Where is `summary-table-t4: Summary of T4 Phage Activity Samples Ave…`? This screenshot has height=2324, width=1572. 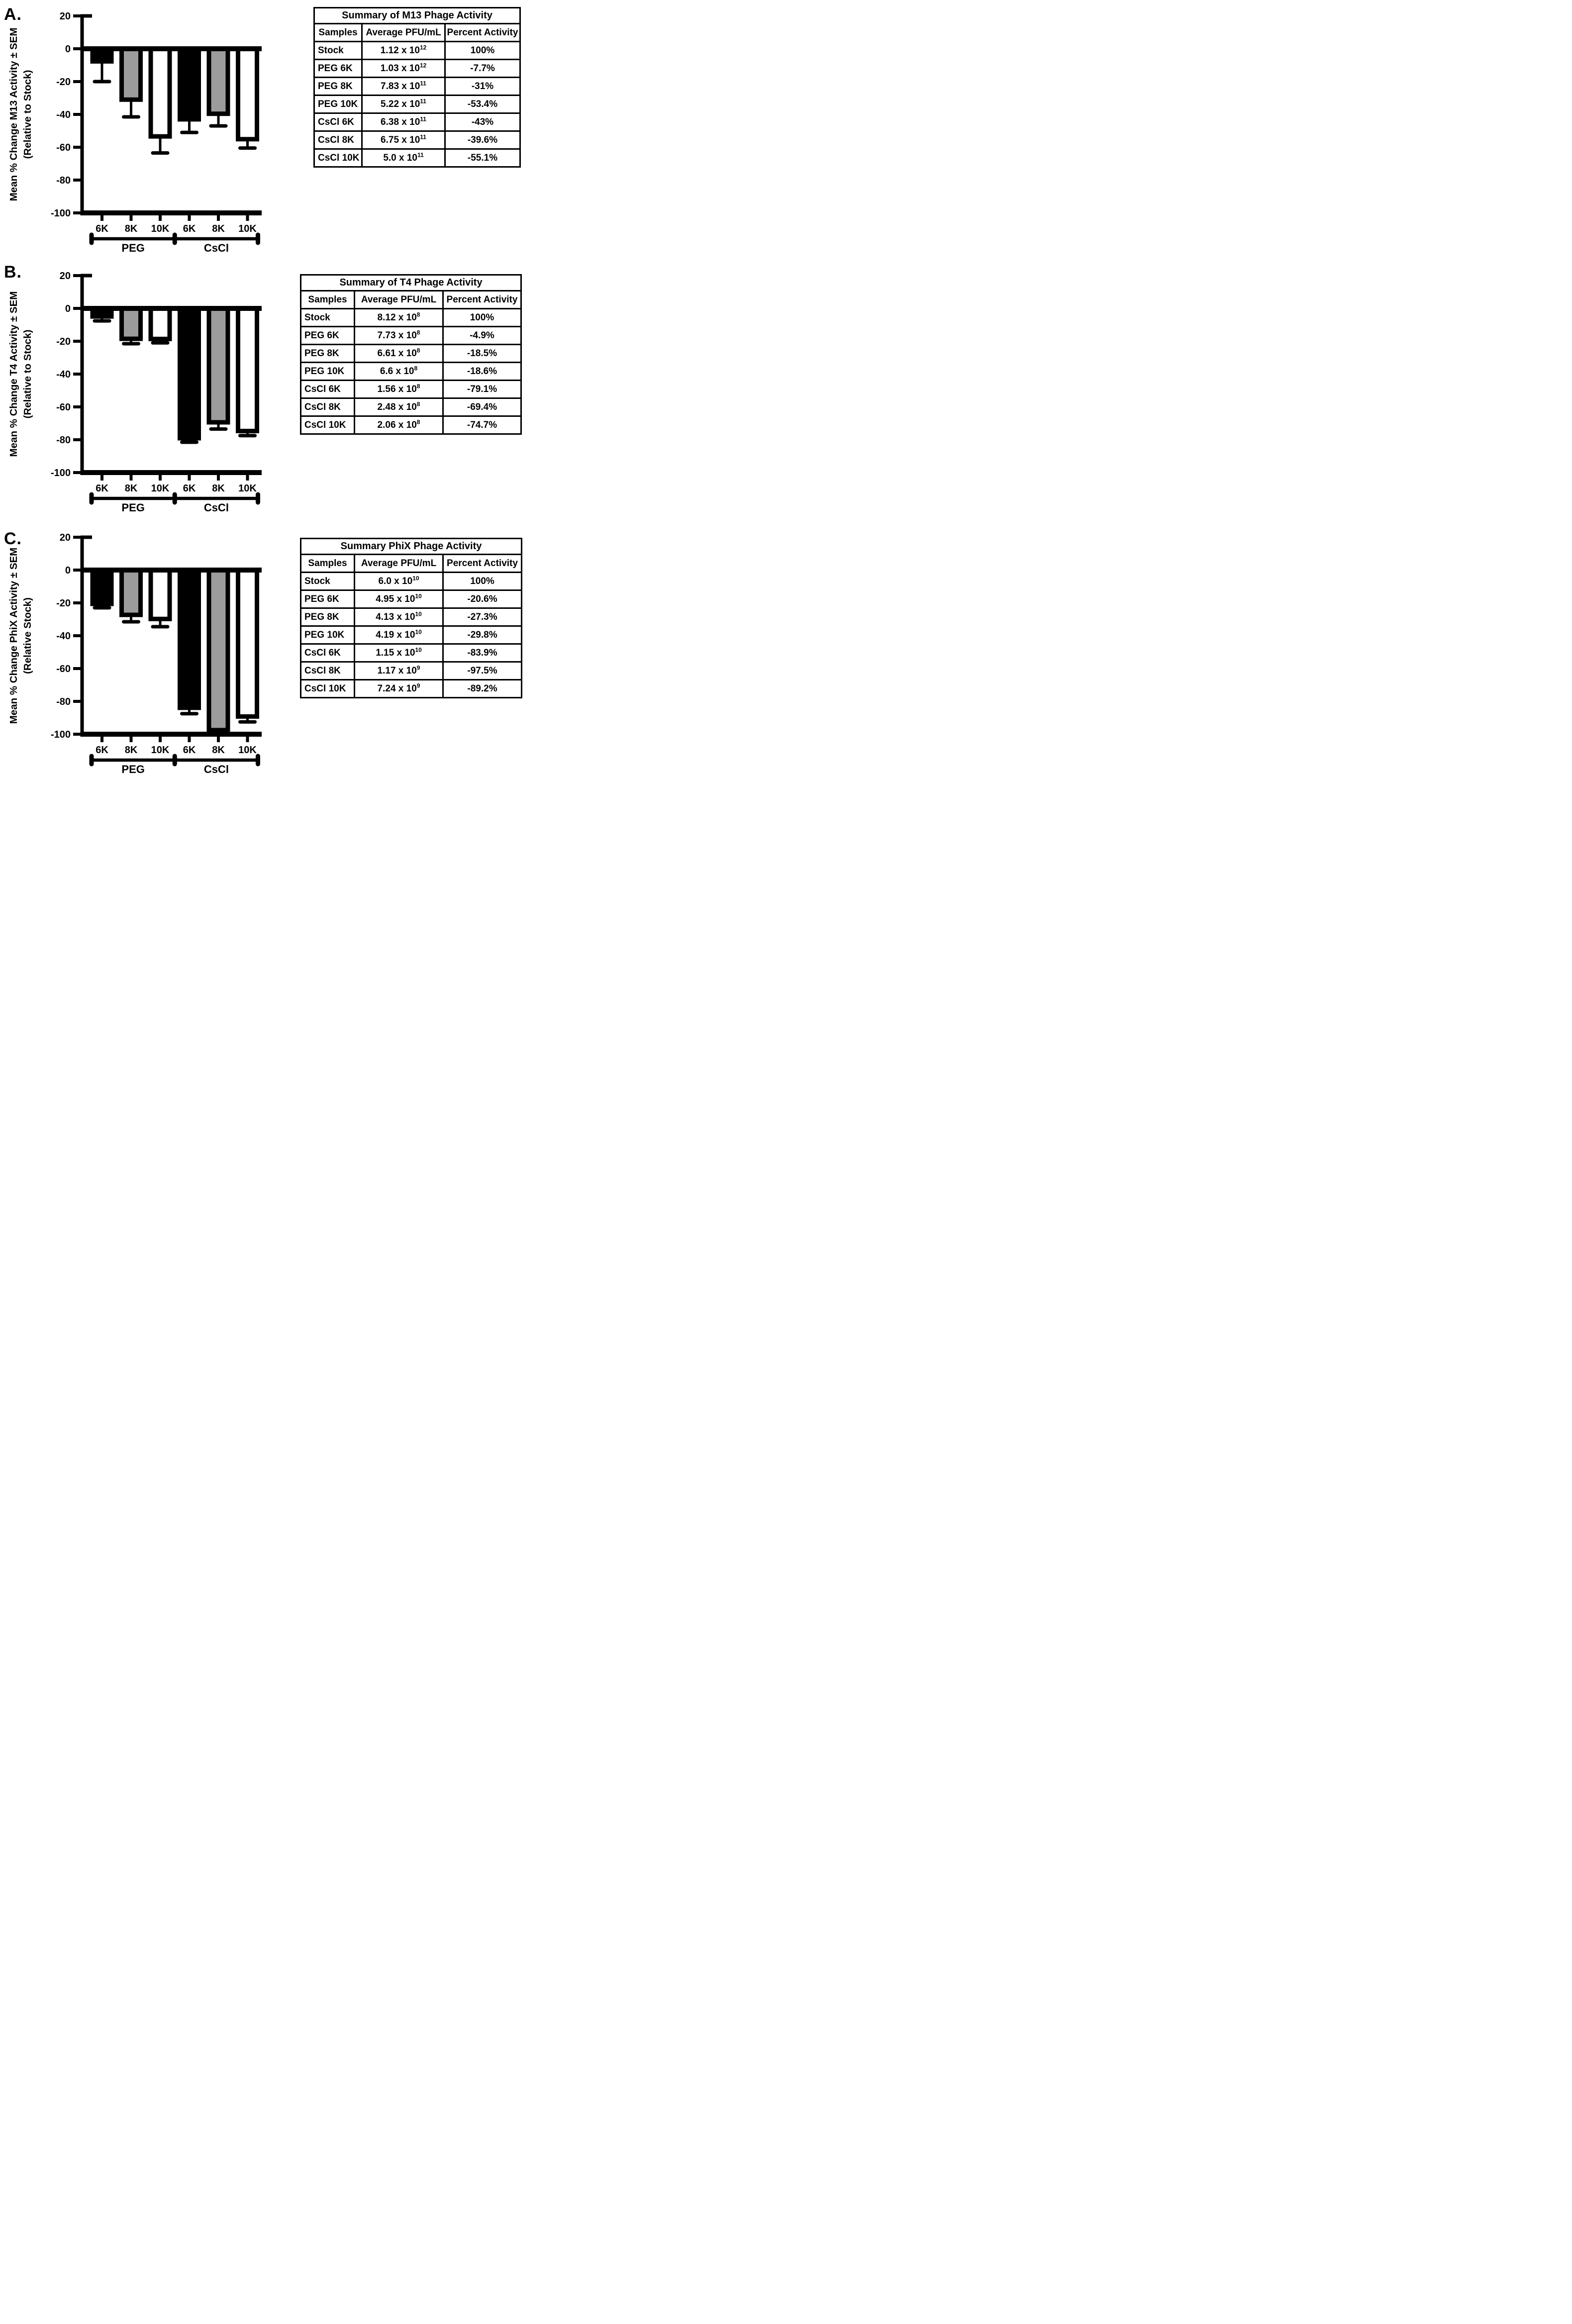
summary-table-t4: Summary of T4 Phage Activity Samples Ave… is located at coordinates (410, 354).